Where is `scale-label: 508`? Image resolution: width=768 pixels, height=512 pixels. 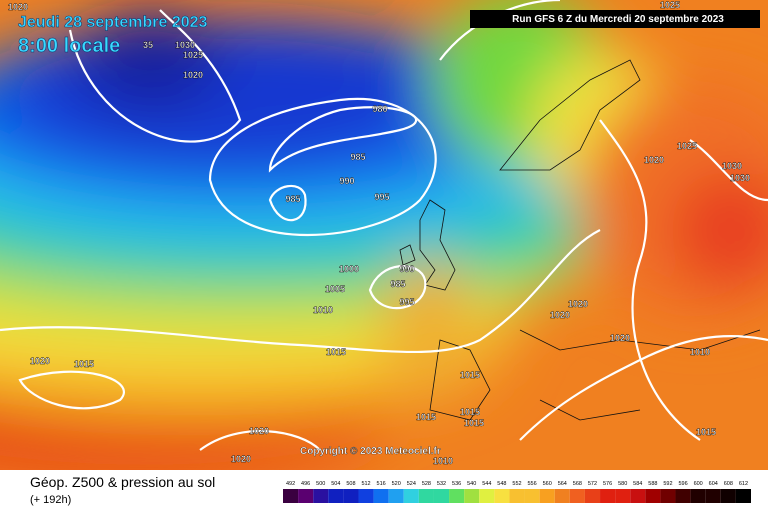 scale-label: 508 is located at coordinates (350, 484).